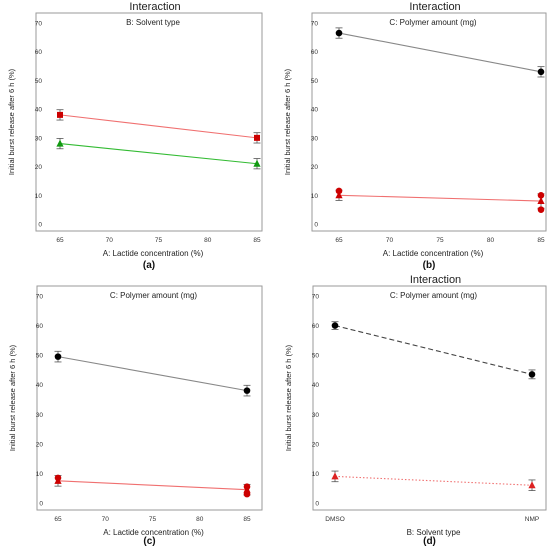  Describe the element at coordinates (335, 519) in the screenshot. I see `x-tick-label: DMSO` at that location.